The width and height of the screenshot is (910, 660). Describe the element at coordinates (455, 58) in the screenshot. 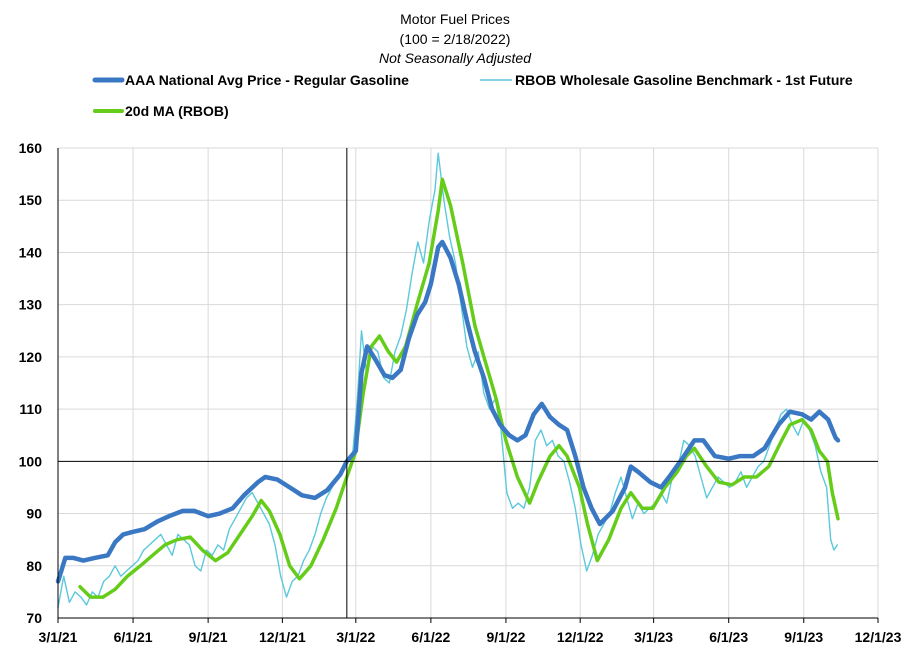

I see `chart-subtitle-2: Not Seasonally Adjusted` at that location.